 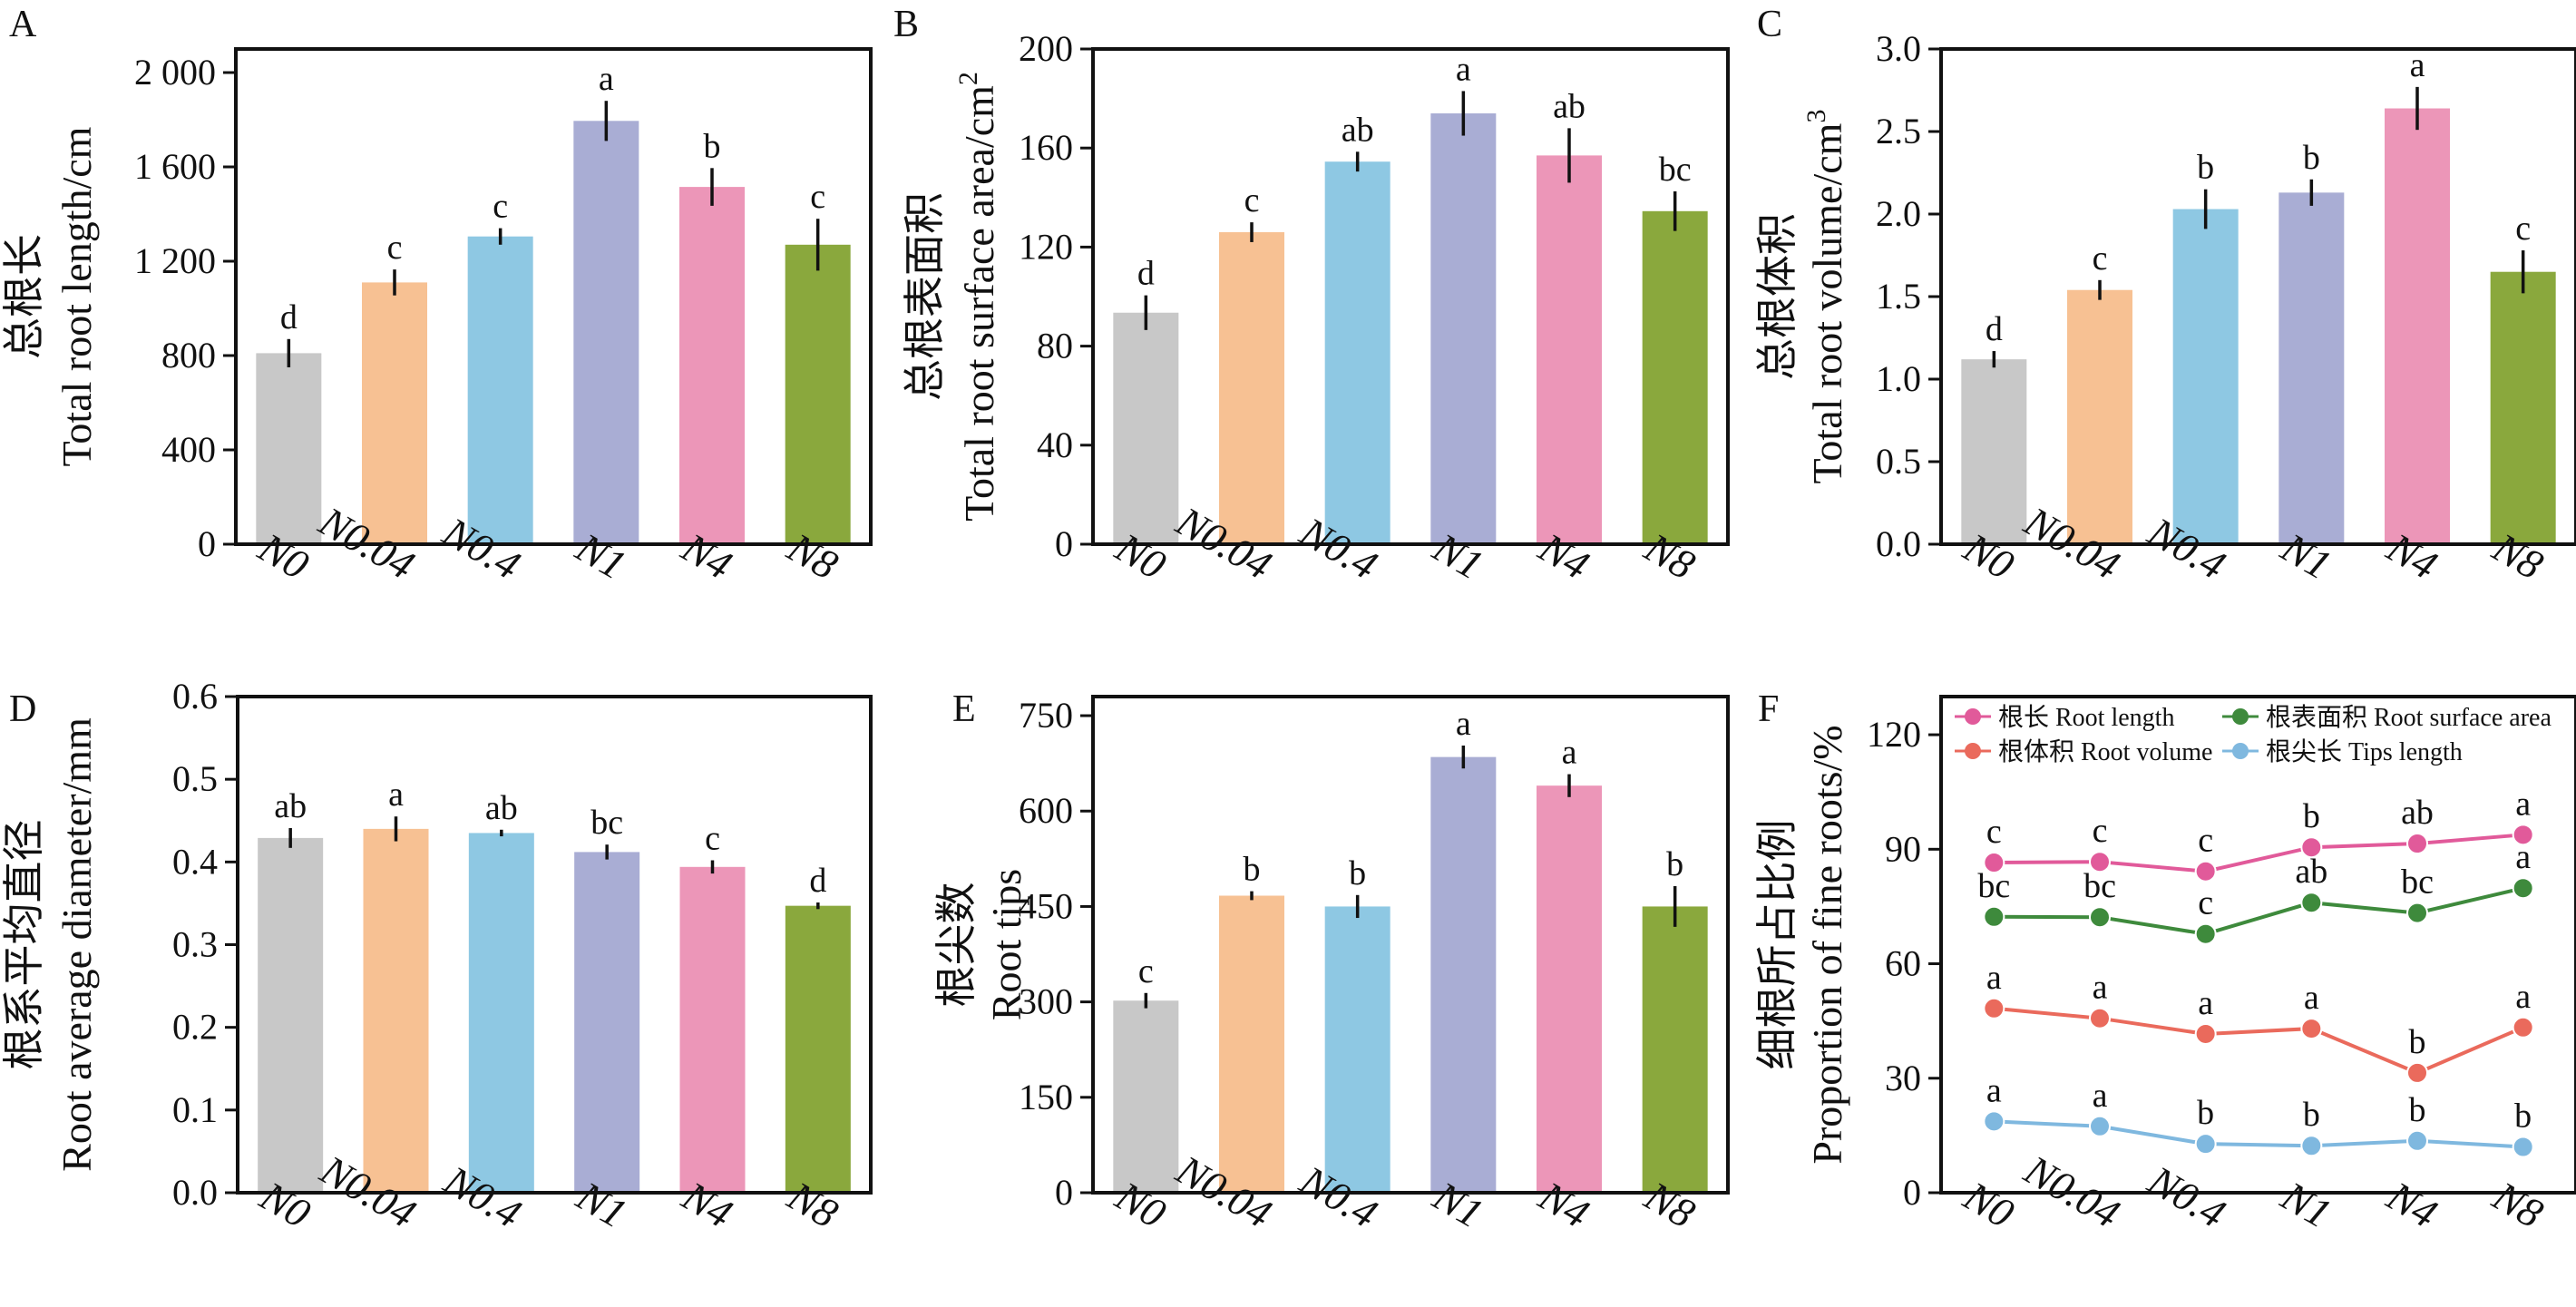 What do you see at coordinates (2517, 1204) in the screenshot?
I see `x-tick-label: N8` at bounding box center [2517, 1204].